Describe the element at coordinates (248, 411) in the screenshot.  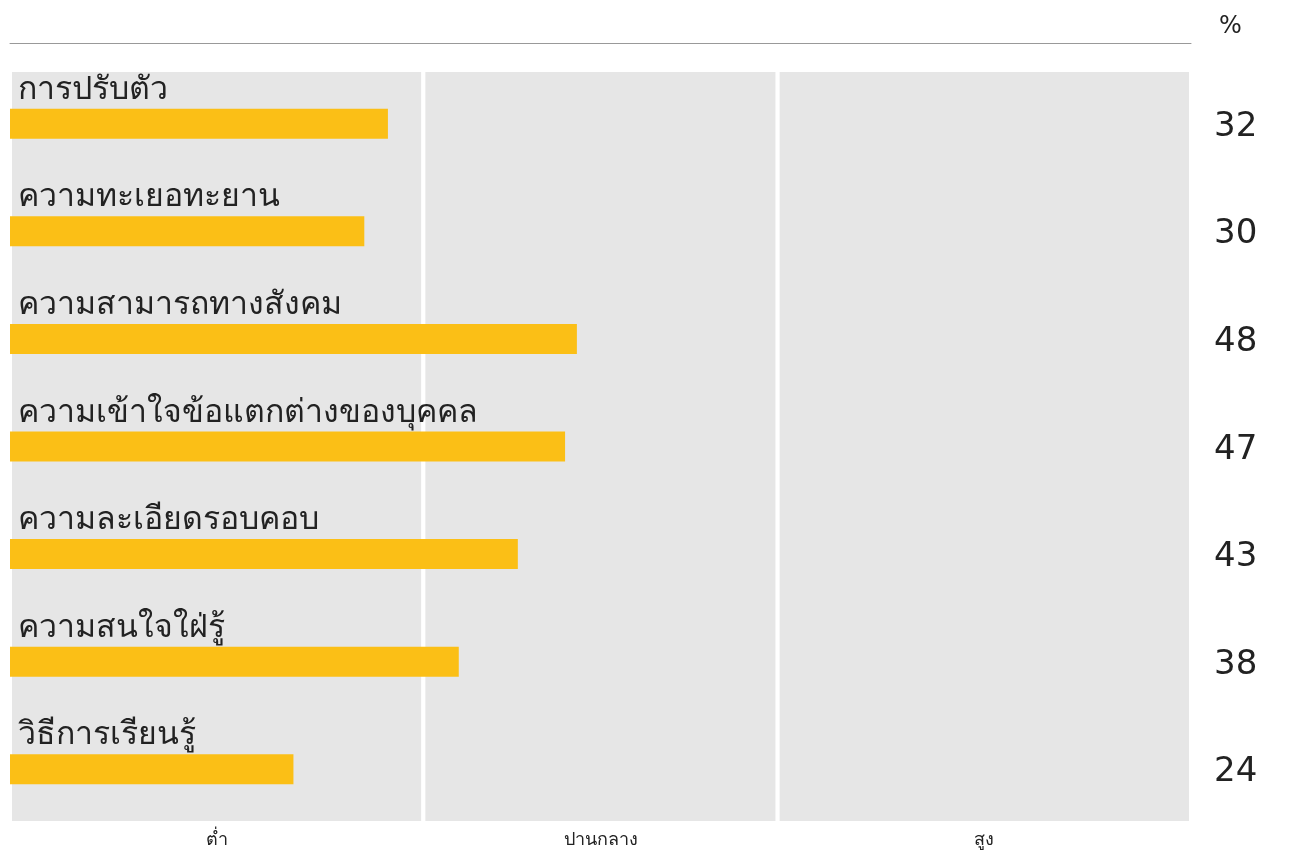
I see `y-tick-label: ความเข้าใจข้อแตกต่างของบุคคล` at that location.